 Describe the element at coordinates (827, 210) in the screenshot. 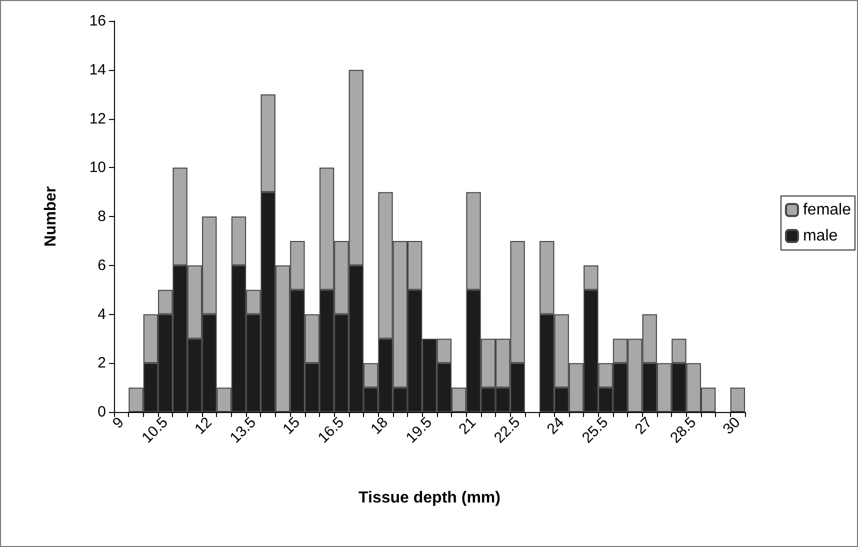

I see `legend-label: female` at that location.